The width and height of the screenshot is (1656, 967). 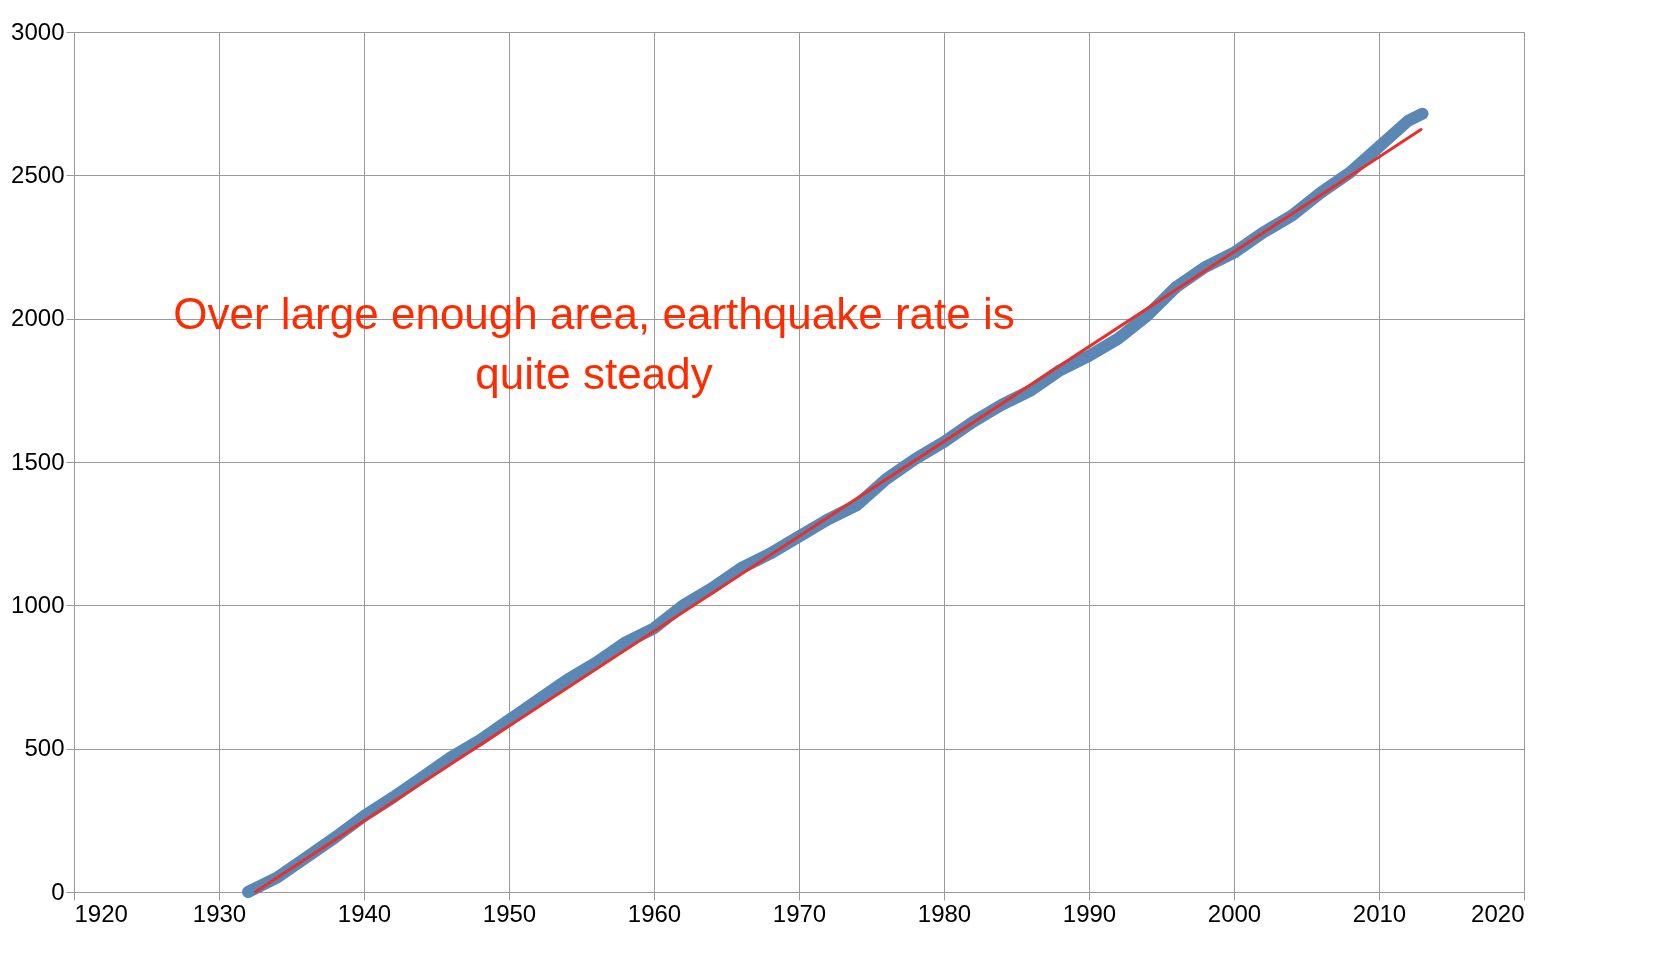 What do you see at coordinates (38, 31) in the screenshot?
I see `y-tick-label: 3000` at bounding box center [38, 31].